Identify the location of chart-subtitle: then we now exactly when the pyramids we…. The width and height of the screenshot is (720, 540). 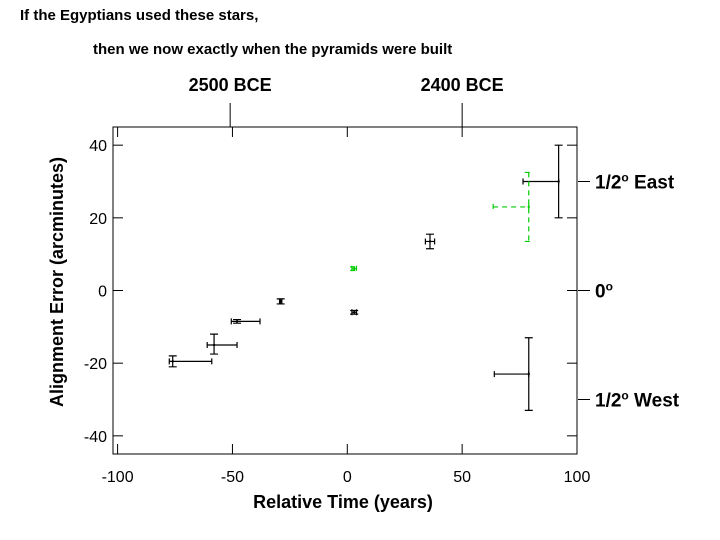
(272, 49).